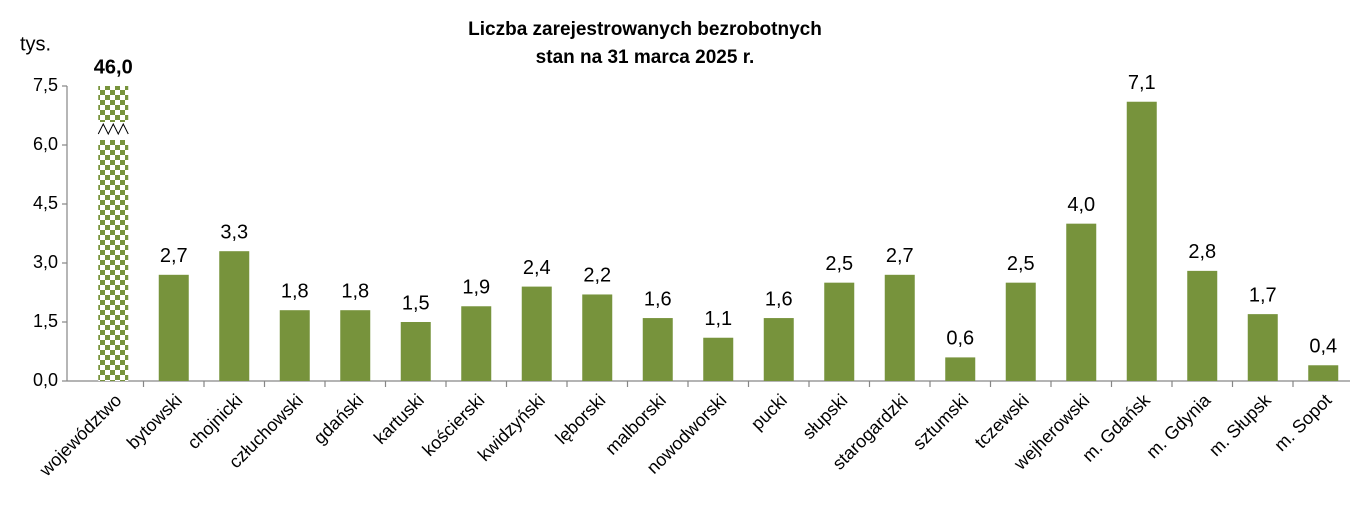 This screenshot has height=507, width=1352. What do you see at coordinates (960, 339) in the screenshot?
I see `value-label: 0,6` at bounding box center [960, 339].